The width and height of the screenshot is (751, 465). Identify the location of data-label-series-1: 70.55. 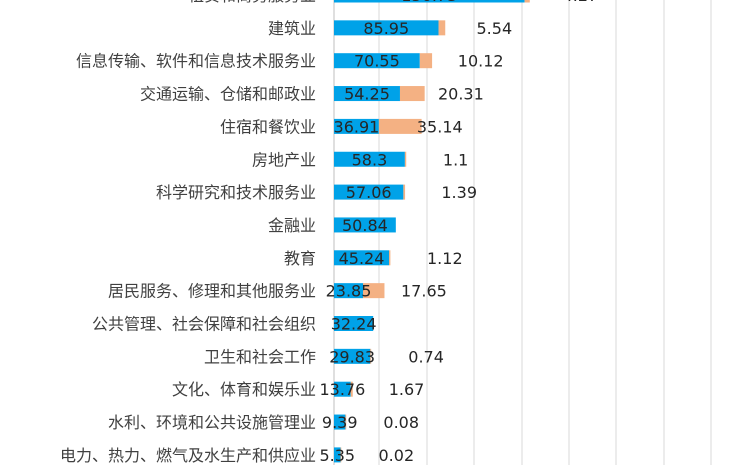
(377, 61).